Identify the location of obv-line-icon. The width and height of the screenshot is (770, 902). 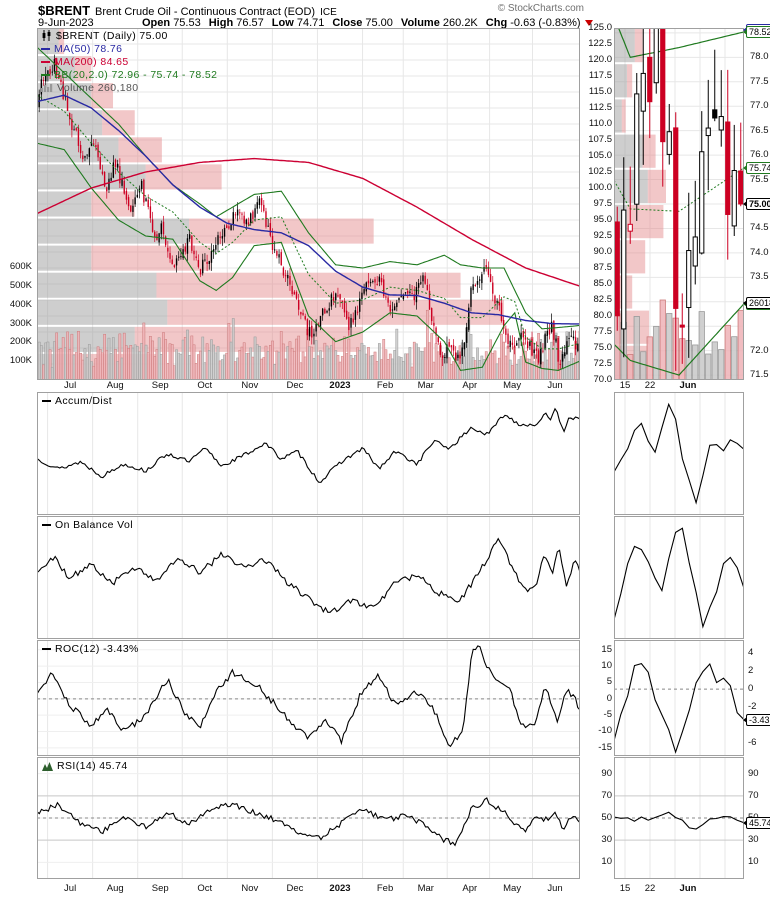
(46, 525).